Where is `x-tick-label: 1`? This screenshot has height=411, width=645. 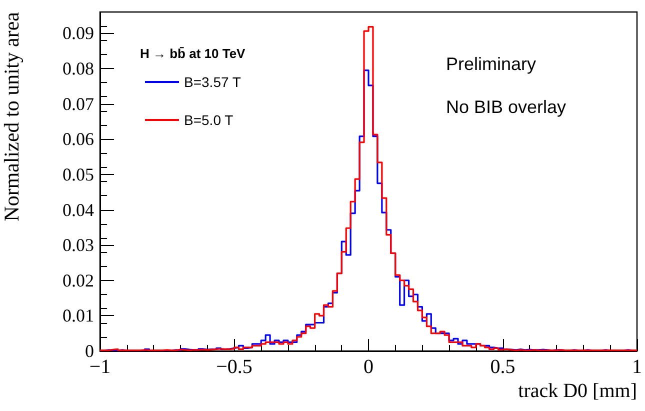 x-tick-label: 1 is located at coordinates (637, 367).